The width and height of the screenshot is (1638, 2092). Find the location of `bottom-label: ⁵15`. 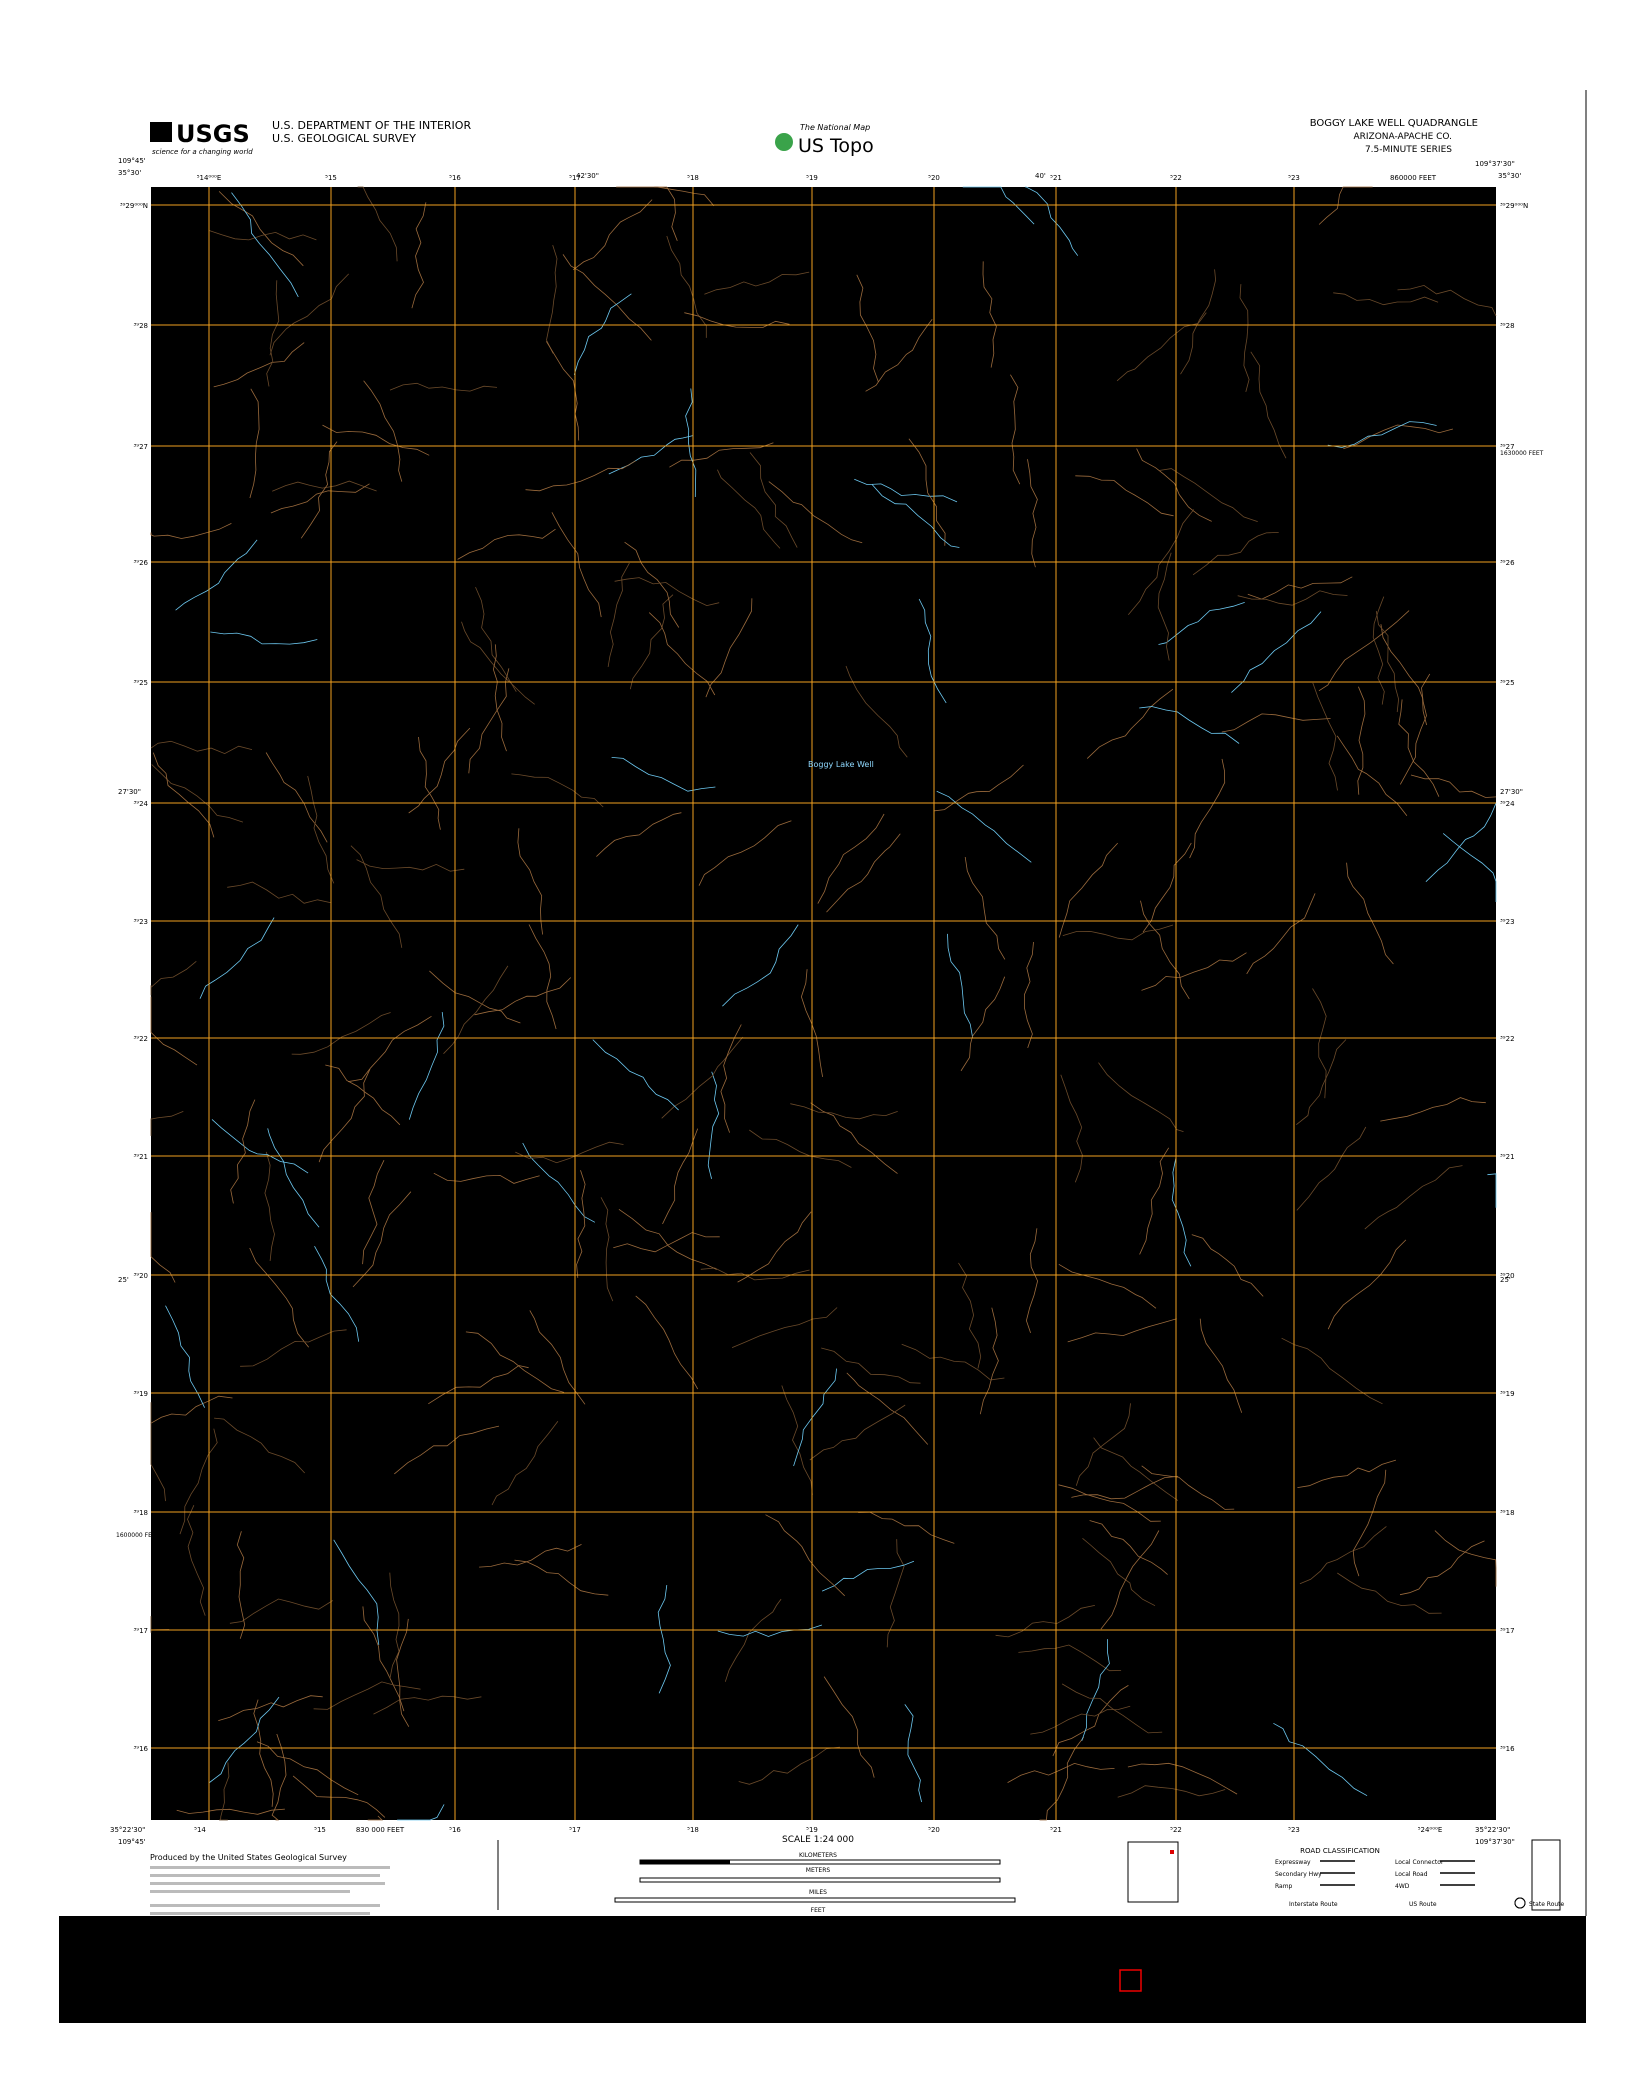

bottom-label: ⁵15 is located at coordinates (320, 1830).